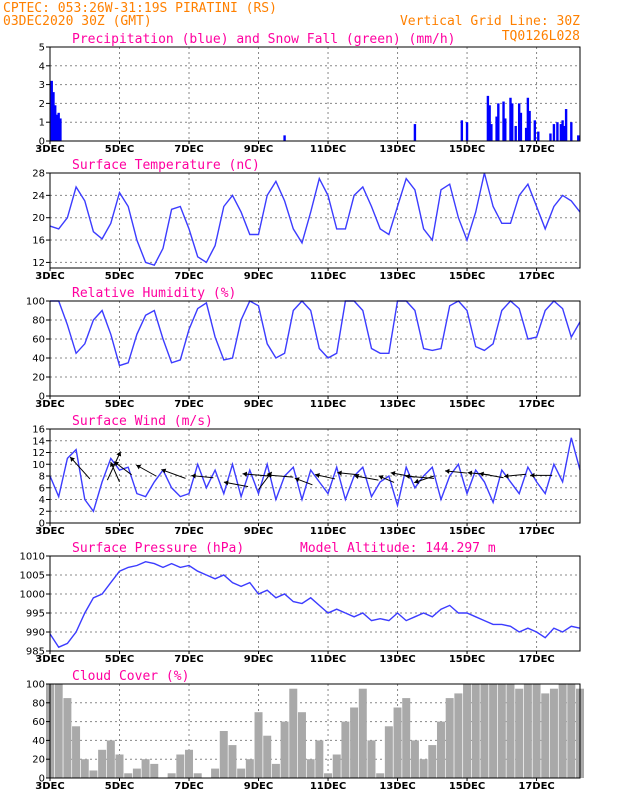  What do you see at coordinates (42, 779) in the screenshot?
I see `y-tick-label: 0` at bounding box center [42, 779].